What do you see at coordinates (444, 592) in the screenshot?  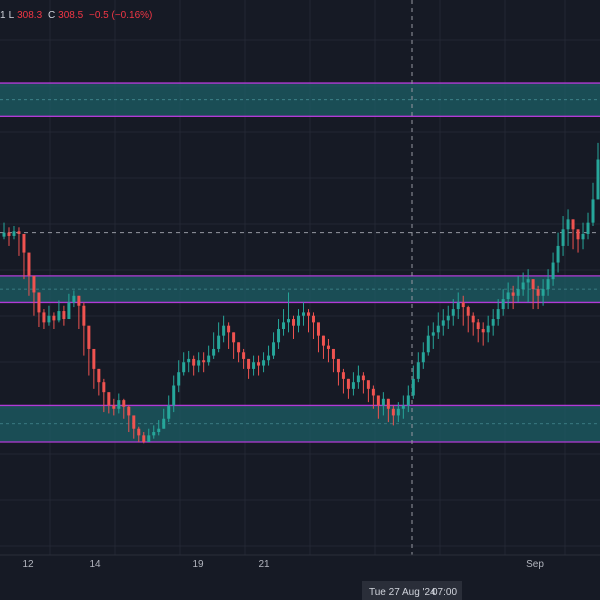 I see `crosshair-time-value: 07:00` at bounding box center [444, 592].